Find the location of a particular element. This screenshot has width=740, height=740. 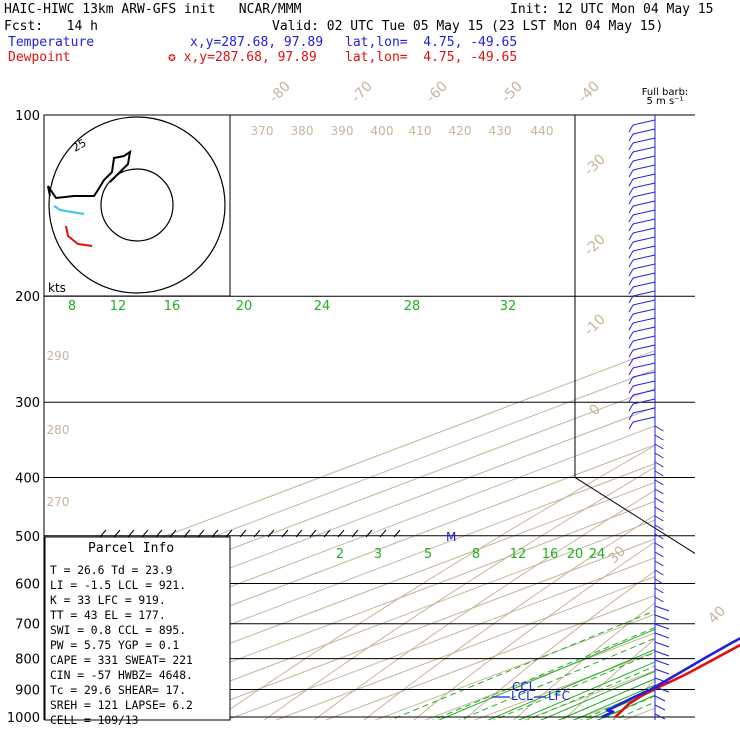

hodograph-trace-low is located at coordinates (79, 236).